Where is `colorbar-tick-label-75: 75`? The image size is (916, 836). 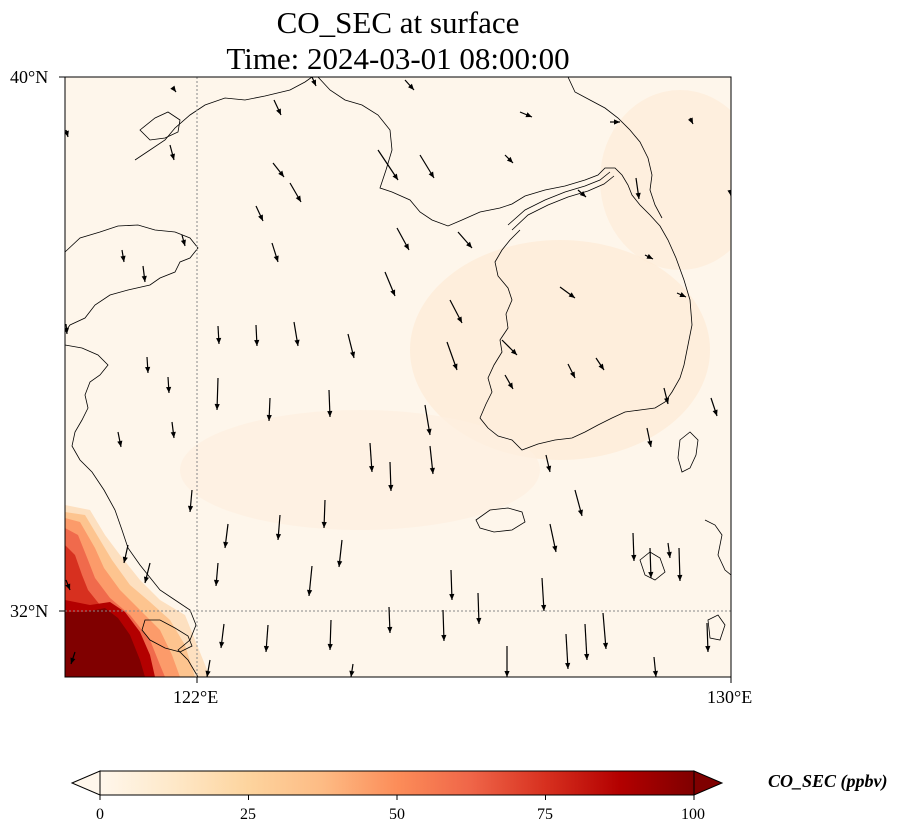
colorbar-tick-label-75: 75 is located at coordinates (545, 814).